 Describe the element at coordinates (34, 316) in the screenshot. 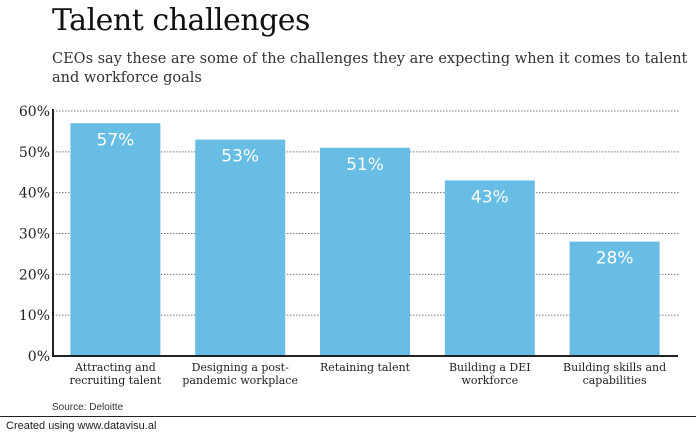

I see `y-tick-label: 10%` at that location.